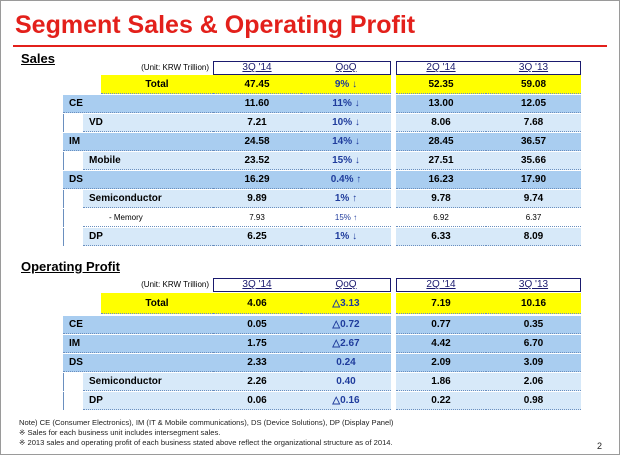 This screenshot has height=455, width=620. What do you see at coordinates (441, 161) in the screenshot?
I see `table-cell: 27.51` at bounding box center [441, 161].